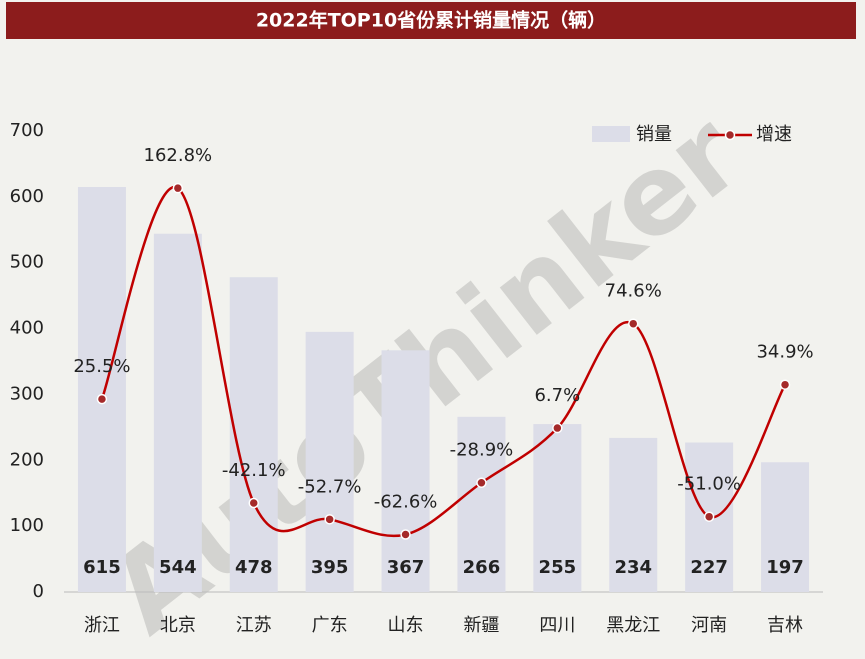  What do you see at coordinates (785, 567) in the screenshot?
I see `bar-value-label: 197` at bounding box center [785, 567].